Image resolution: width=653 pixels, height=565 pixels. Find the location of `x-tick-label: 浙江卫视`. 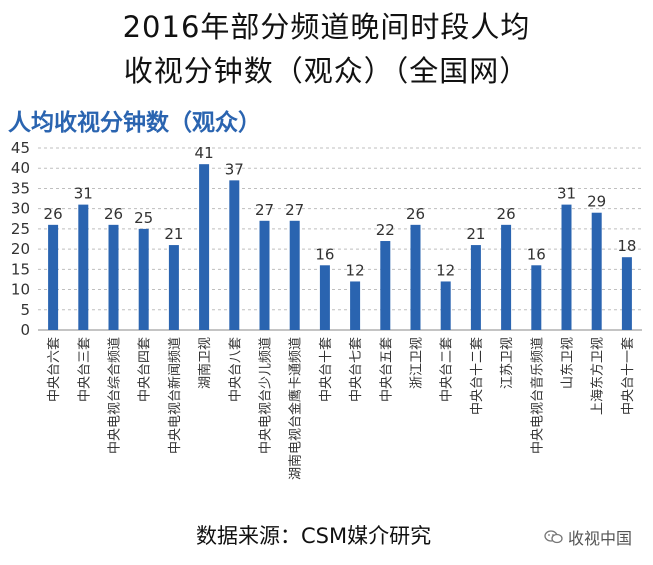

x-tick-label: 浙江卫视 is located at coordinates (417, 363).